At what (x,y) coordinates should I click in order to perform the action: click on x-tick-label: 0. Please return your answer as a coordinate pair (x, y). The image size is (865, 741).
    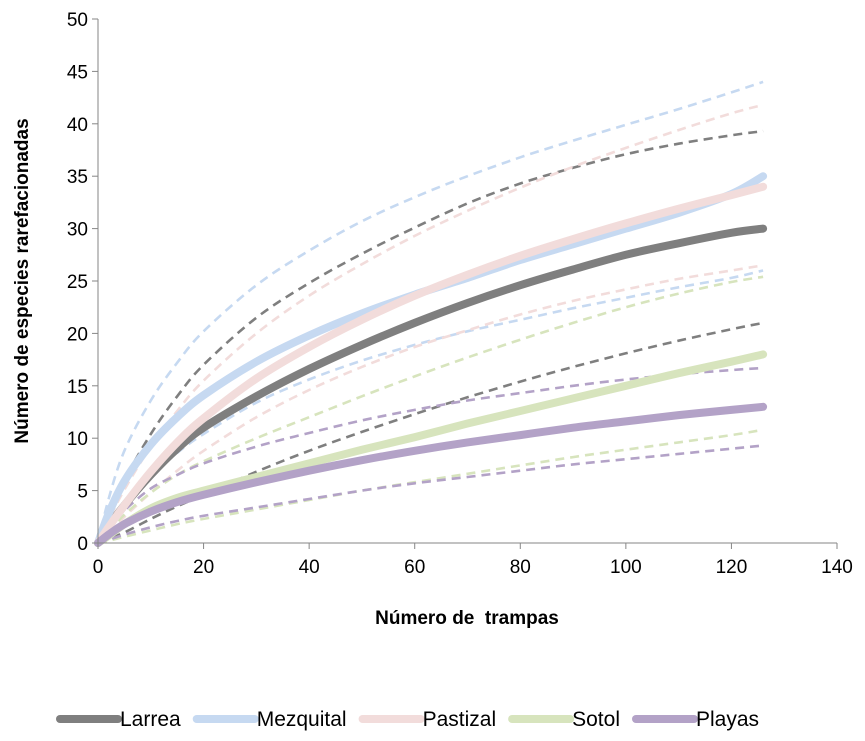
    Looking at the image, I should click on (98, 567).